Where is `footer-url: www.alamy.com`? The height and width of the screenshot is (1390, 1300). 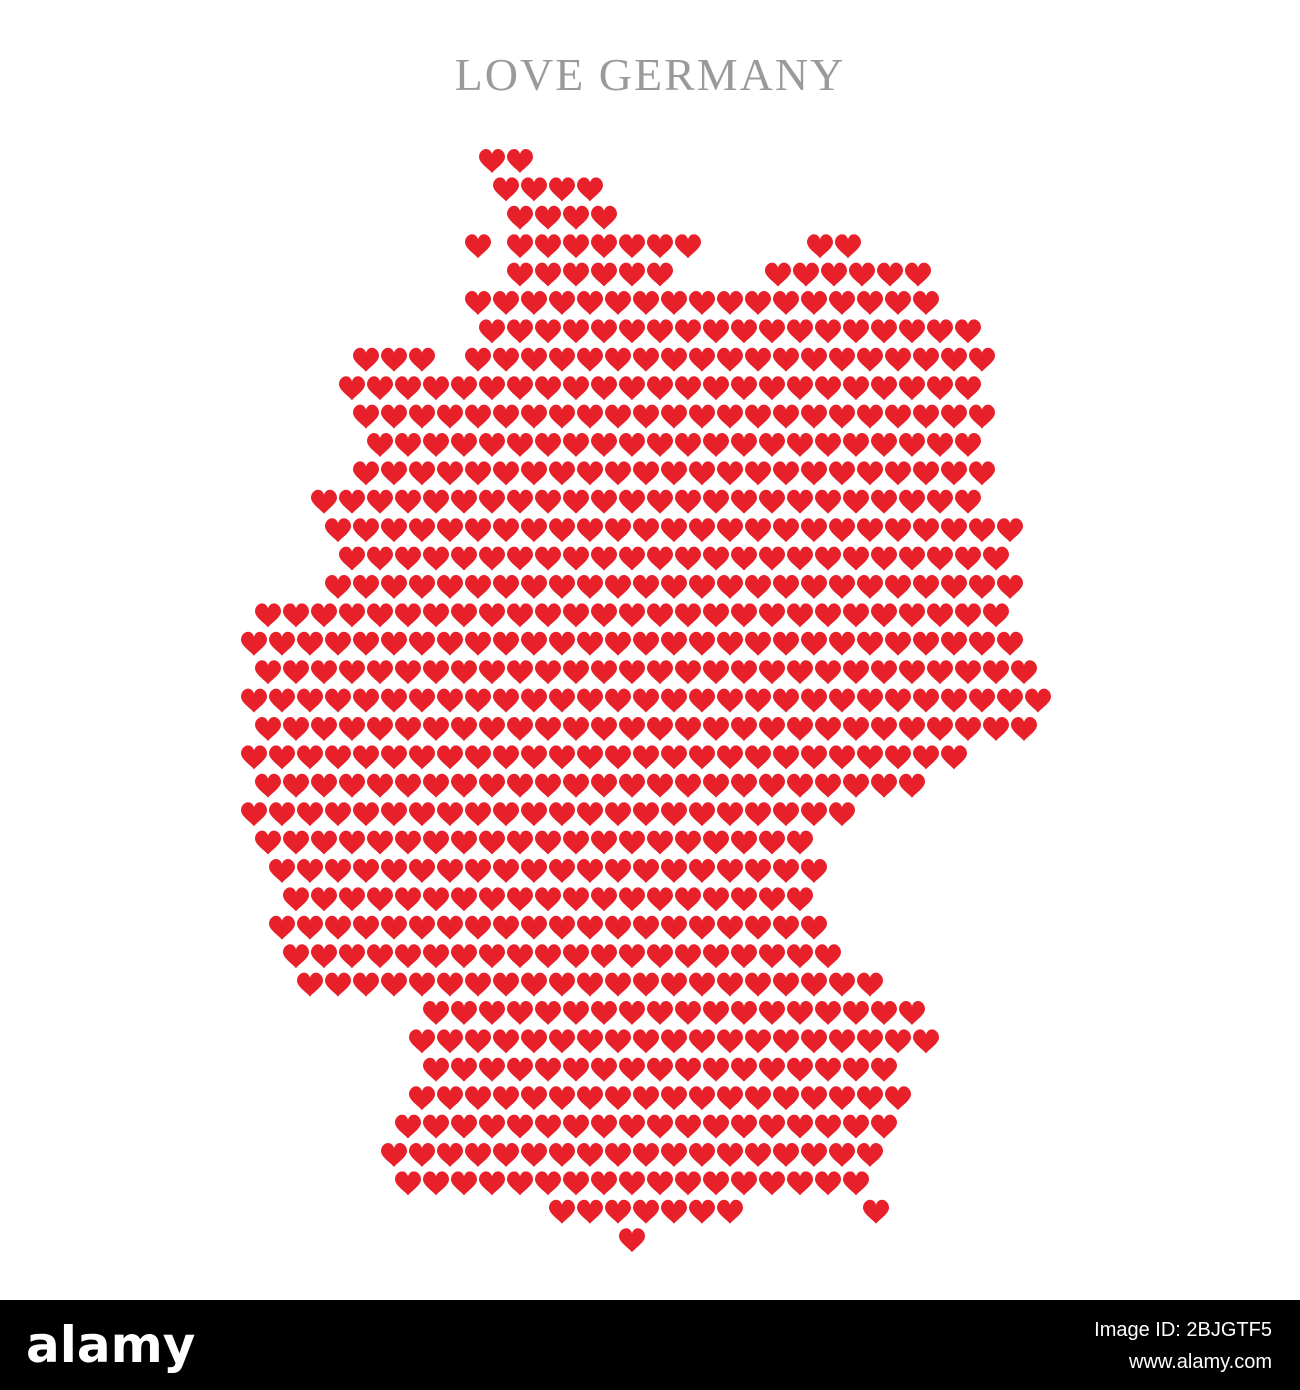 footer-url: www.alamy.com is located at coordinates (1200, 1362).